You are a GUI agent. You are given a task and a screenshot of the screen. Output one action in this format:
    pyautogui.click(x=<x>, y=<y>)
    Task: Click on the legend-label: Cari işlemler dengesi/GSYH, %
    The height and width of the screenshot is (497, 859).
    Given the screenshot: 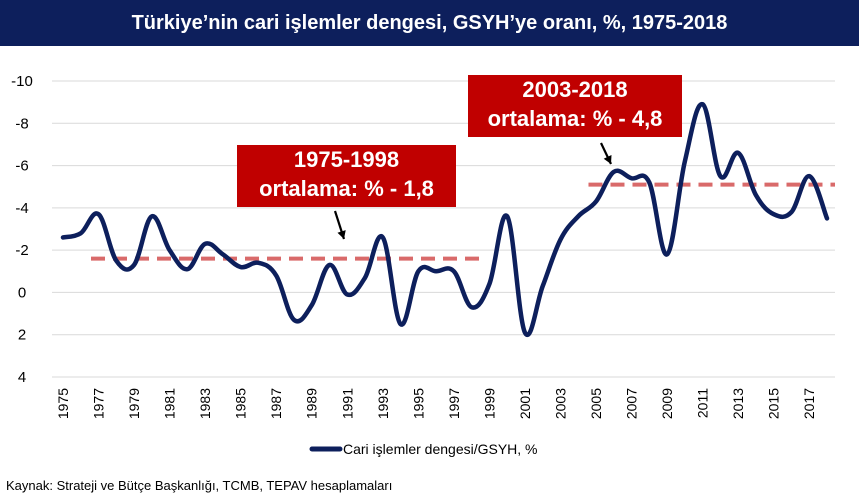 What is the action you would take?
    pyautogui.click(x=440, y=449)
    